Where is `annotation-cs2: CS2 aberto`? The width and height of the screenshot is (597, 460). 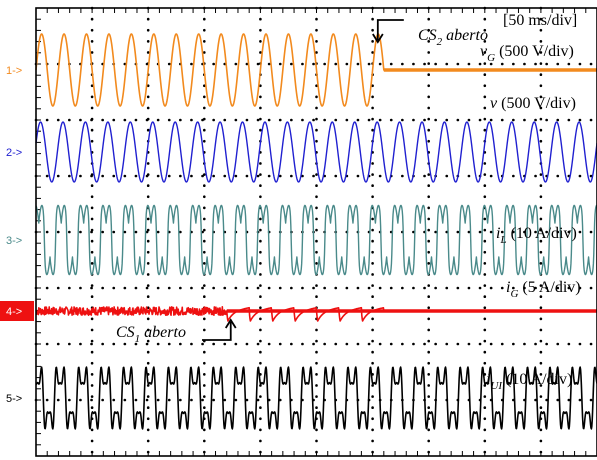
annotation-cs2: CS2 aberto is located at coordinates (453, 37).